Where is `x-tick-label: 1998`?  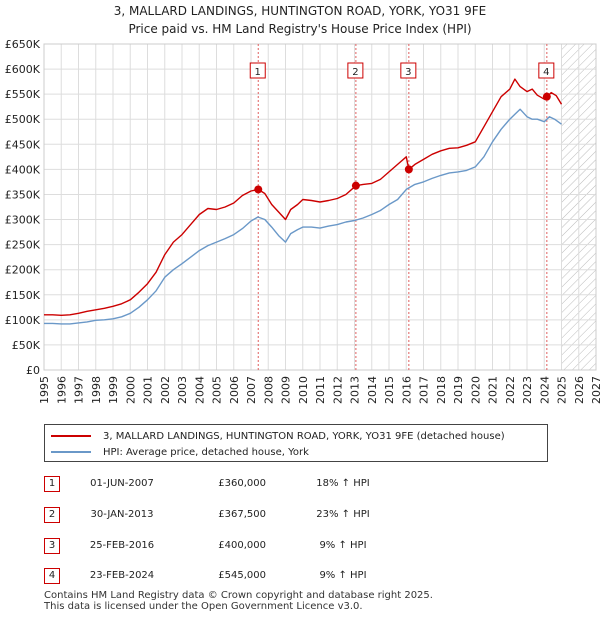 x-tick-label: 1998 is located at coordinates (96, 390).